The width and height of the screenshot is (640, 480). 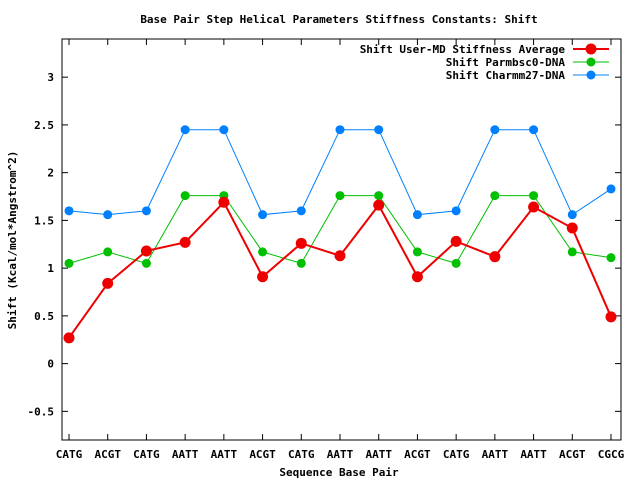 What do you see at coordinates (50, 364) in the screenshot?
I see `y-tick-label: 0` at bounding box center [50, 364].